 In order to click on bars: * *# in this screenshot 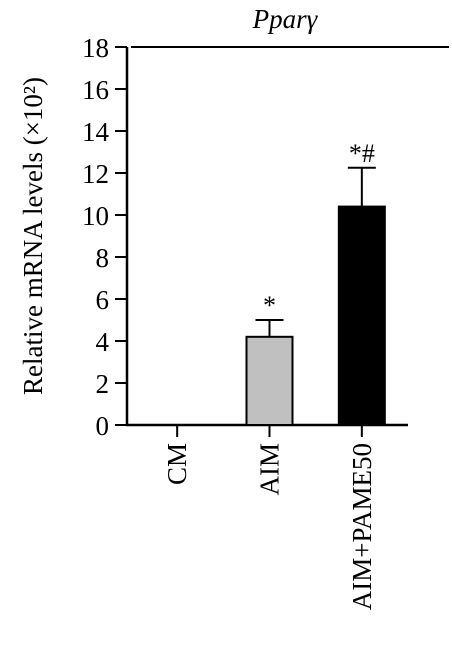, I will do `click(315, 282)`.